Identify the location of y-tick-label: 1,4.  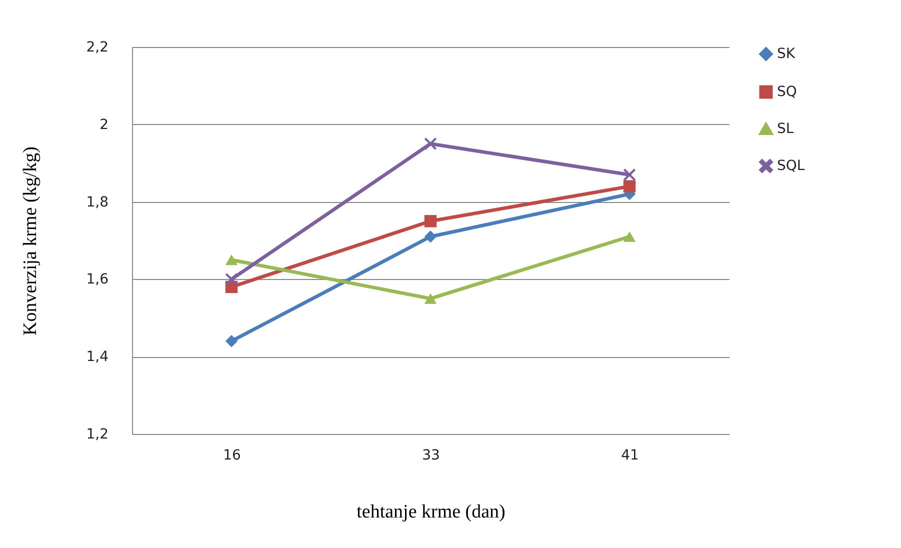
(97, 357).